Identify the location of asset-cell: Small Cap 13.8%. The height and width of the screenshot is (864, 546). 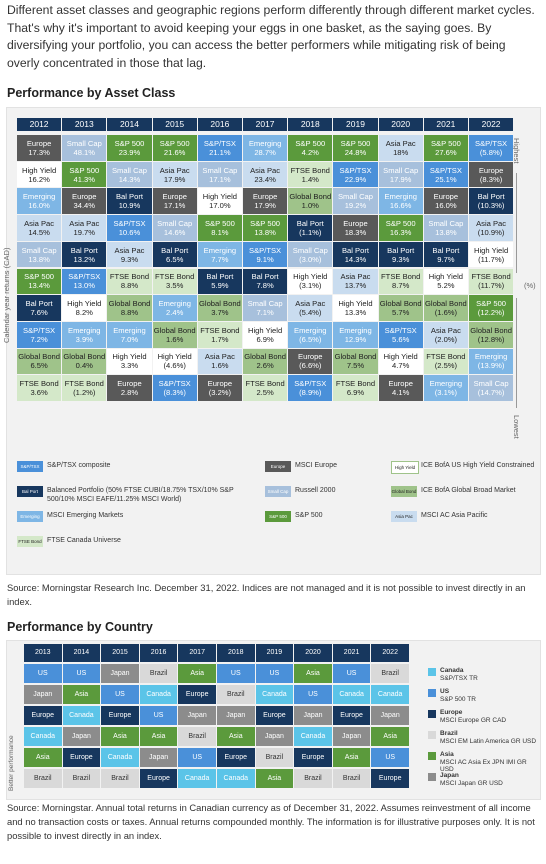
(445, 228).